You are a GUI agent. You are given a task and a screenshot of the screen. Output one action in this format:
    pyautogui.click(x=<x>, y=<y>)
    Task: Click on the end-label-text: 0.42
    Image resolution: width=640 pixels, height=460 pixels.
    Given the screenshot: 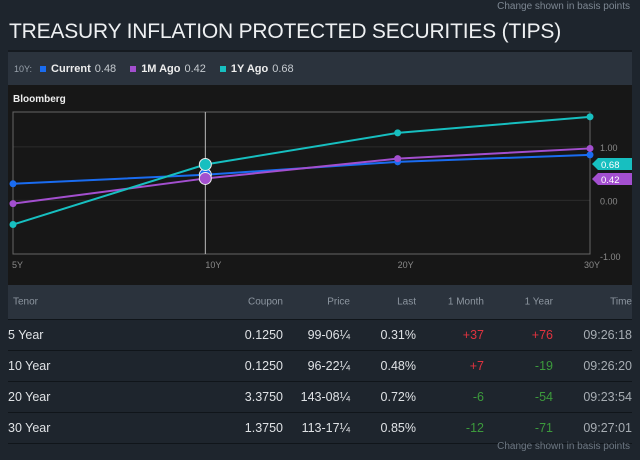 What is the action you would take?
    pyautogui.click(x=610, y=180)
    